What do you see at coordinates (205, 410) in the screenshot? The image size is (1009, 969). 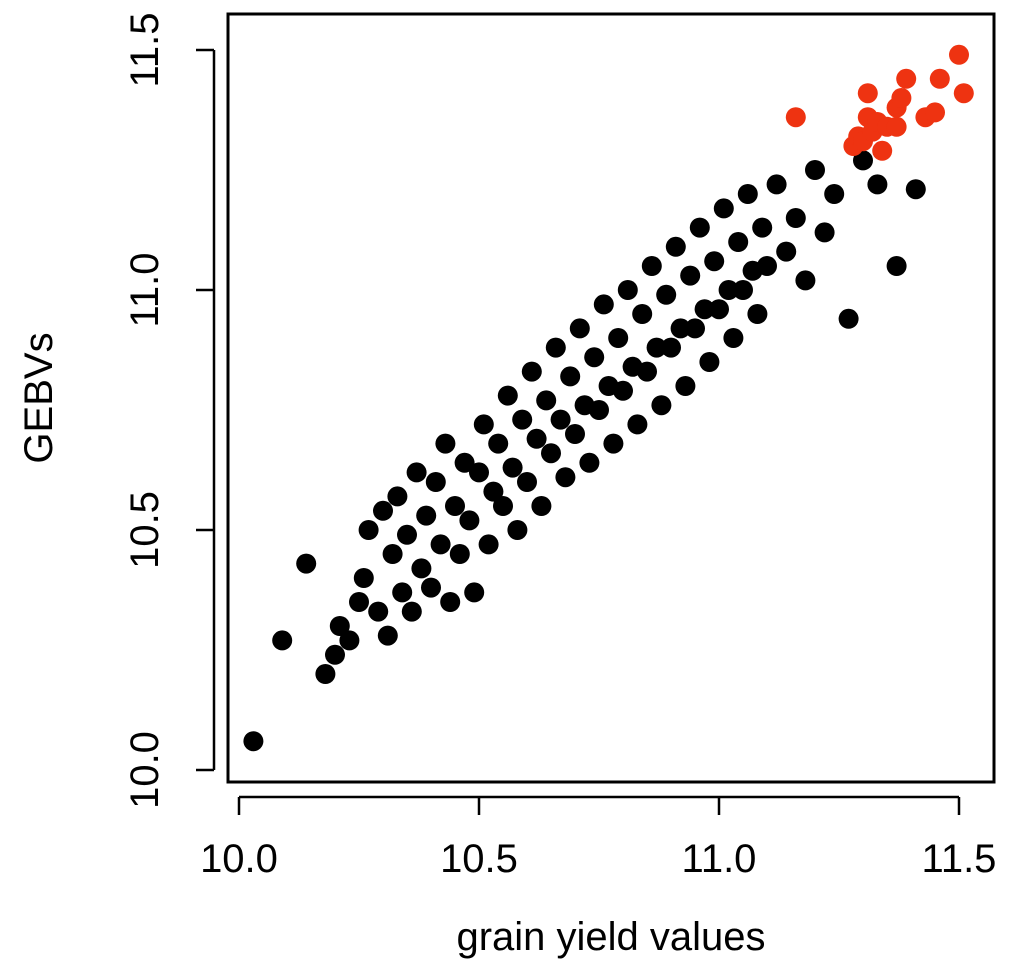 I see `y-axis-ticks` at bounding box center [205, 410].